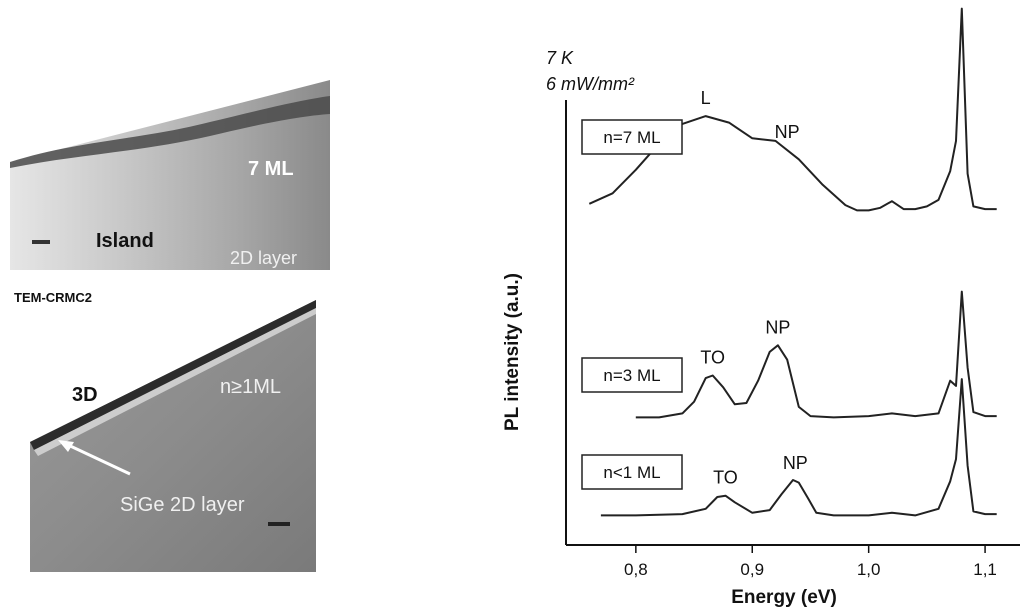 The width and height of the screenshot is (1028, 608). I want to click on series-label: n<1 ML, so click(631, 472).